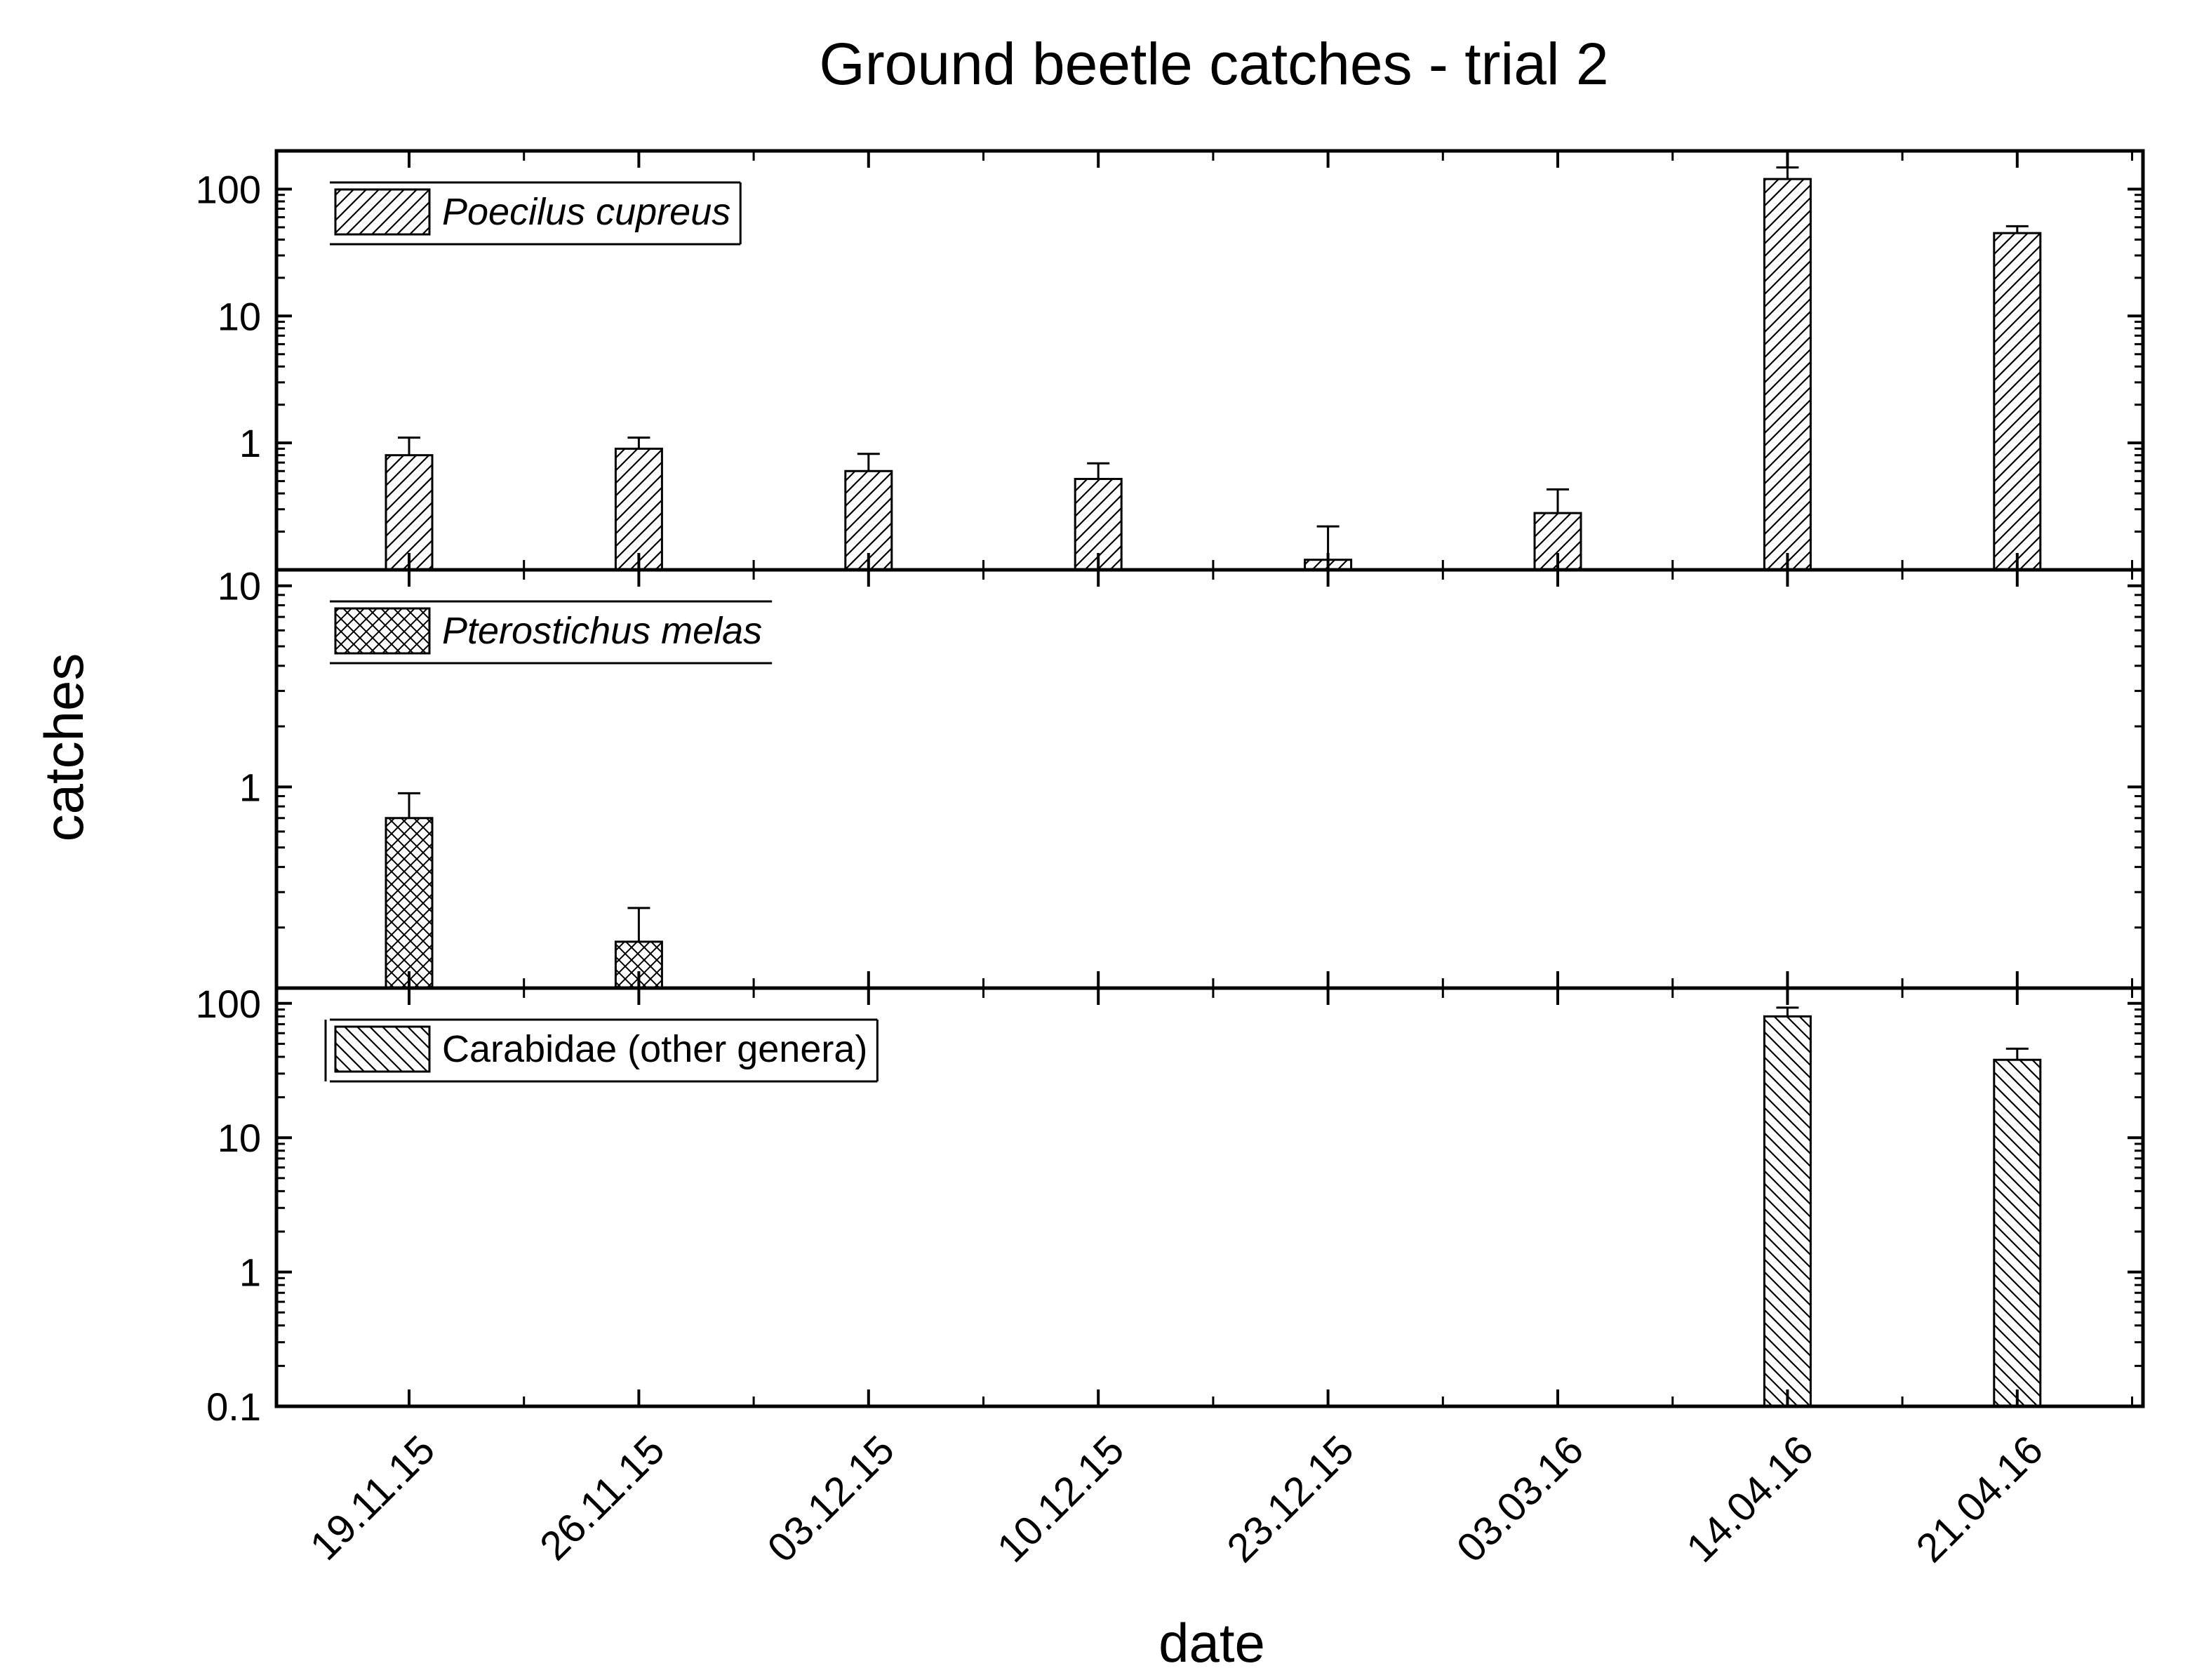 Image resolution: width=2197 pixels, height=1680 pixels. What do you see at coordinates (586, 212) in the screenshot?
I see `legend-label: Poecilus cupreus` at bounding box center [586, 212].